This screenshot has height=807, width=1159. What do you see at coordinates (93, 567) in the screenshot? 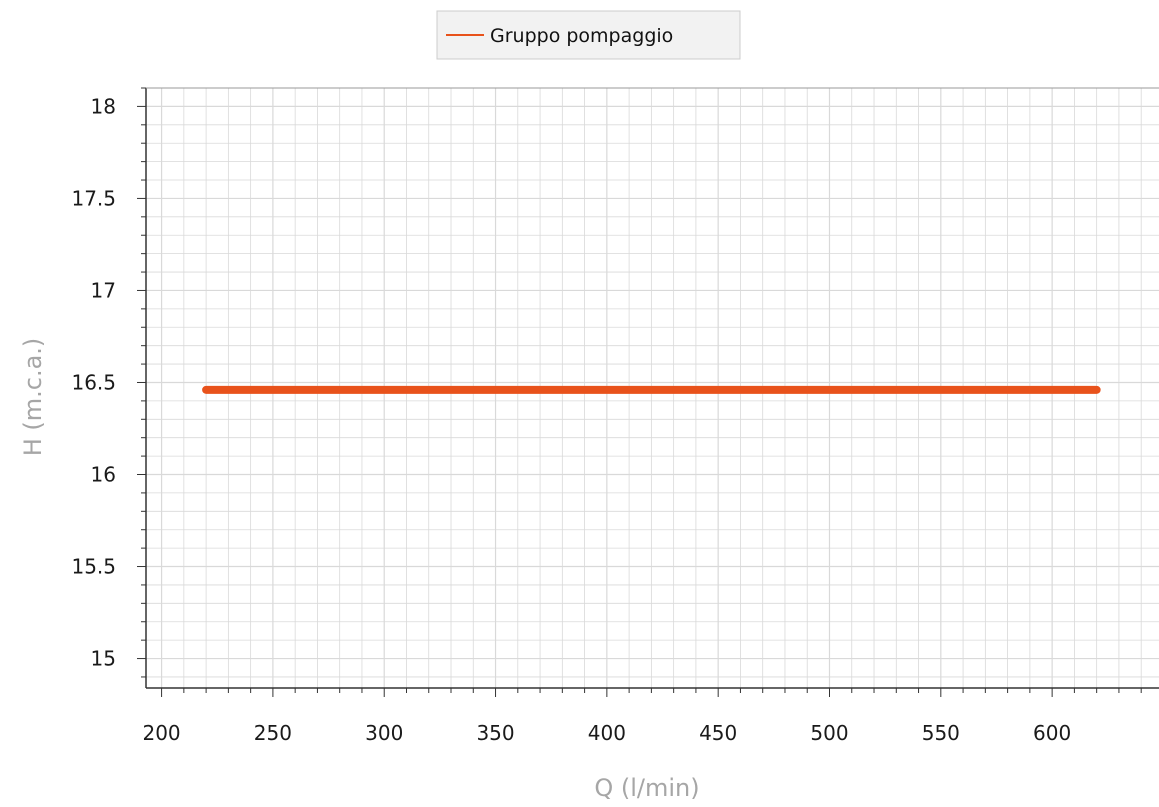
I see `y-tick-label: 15.5` at bounding box center [93, 567].